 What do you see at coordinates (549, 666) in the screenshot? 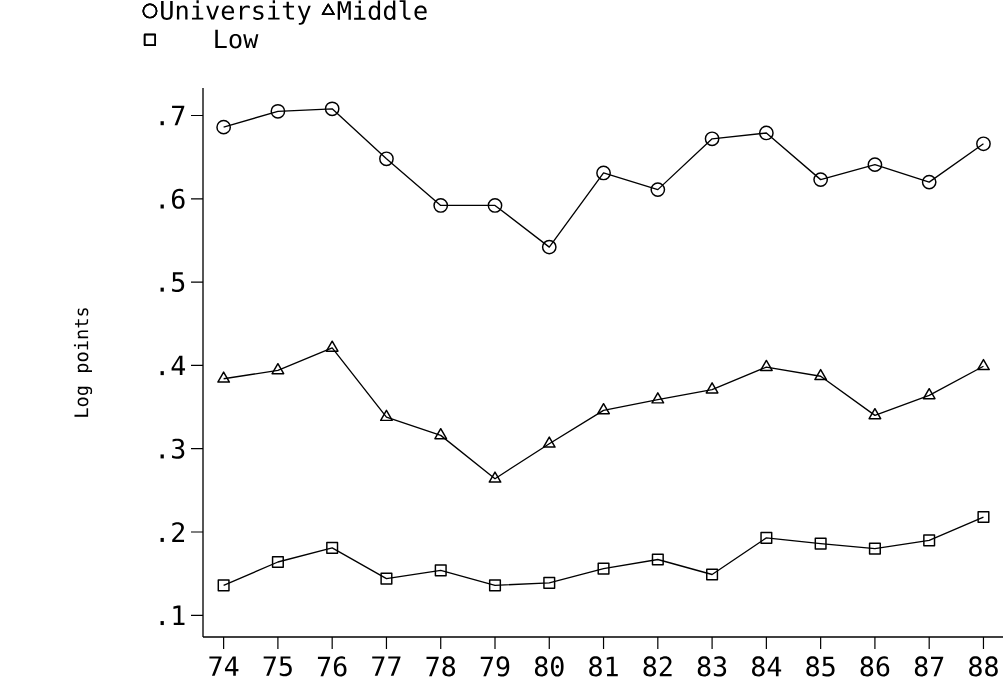
I see `x-tick-label: 80` at bounding box center [549, 666].